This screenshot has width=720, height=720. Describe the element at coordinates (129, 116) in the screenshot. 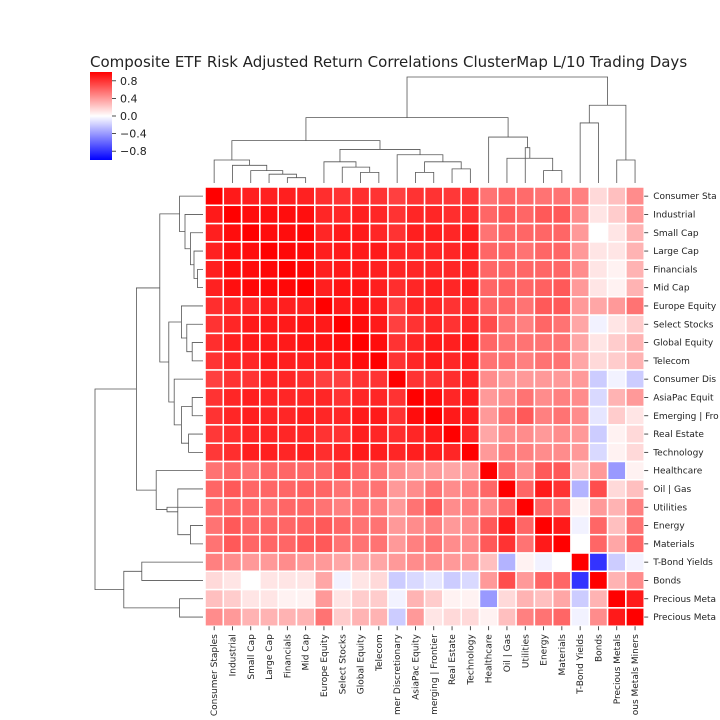

I see `colorbar-tick-label: 0.0` at that location.